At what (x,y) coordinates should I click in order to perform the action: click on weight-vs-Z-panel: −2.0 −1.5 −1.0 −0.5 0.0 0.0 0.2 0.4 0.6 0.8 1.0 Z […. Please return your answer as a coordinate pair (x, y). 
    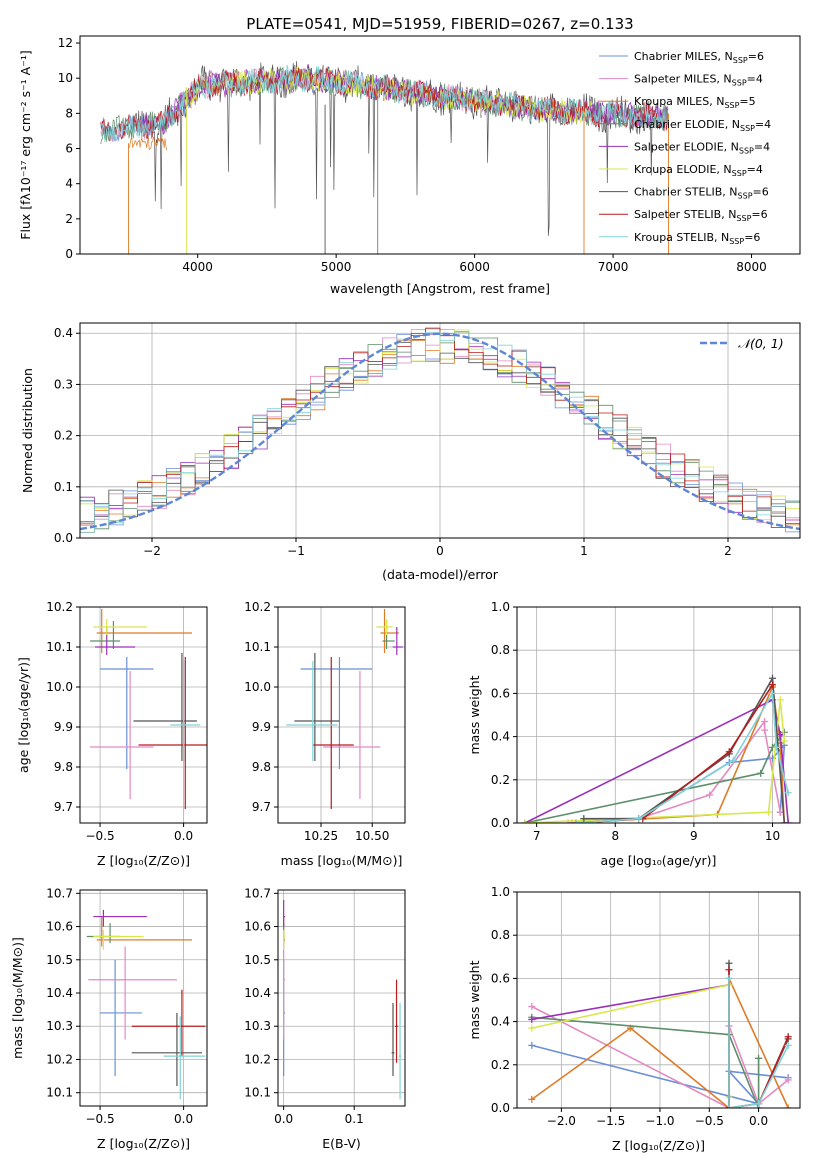
    Looking at the image, I should click on (634, 1019).